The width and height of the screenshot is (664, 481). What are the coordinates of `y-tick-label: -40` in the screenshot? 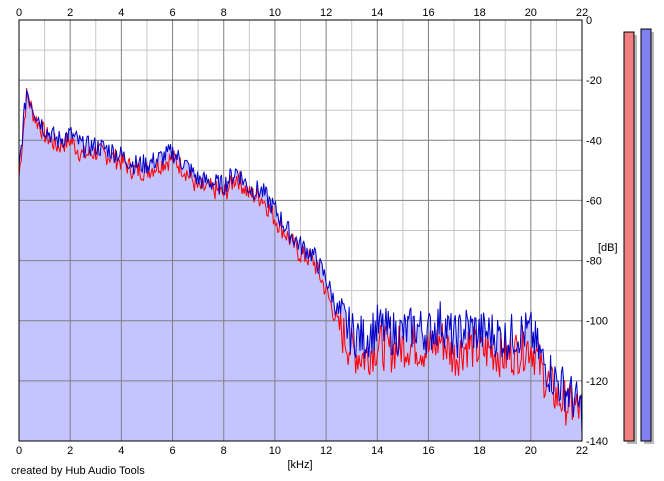 It's located at (594, 141).